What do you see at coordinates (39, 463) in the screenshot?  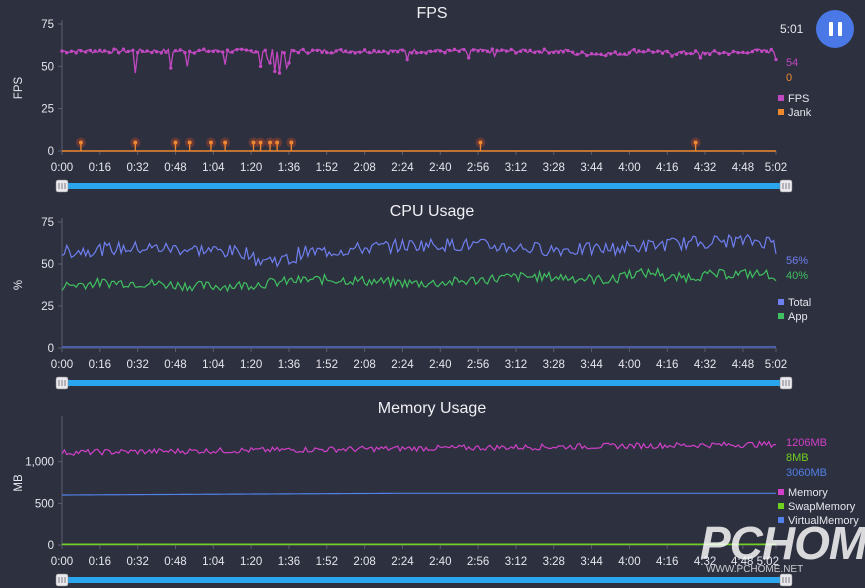 I see `y-tick-label: 1,000` at bounding box center [39, 463].